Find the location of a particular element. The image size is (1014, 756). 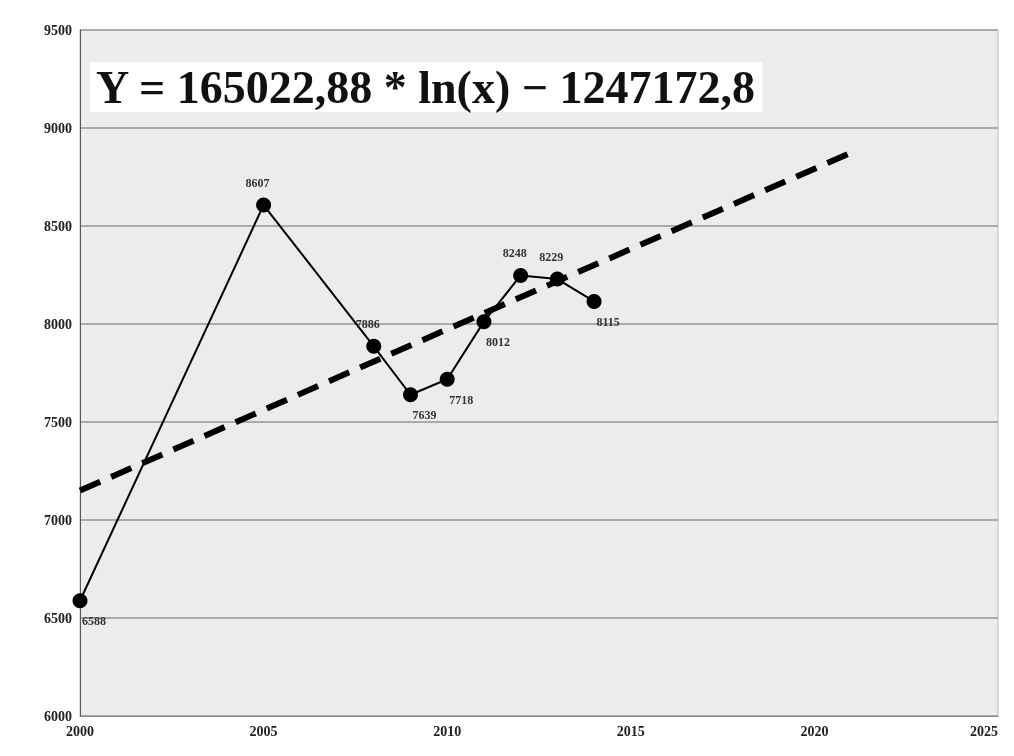

text: Y = 165022,88 * ln(x) − 1247172,8 is located at coordinates (425, 87).